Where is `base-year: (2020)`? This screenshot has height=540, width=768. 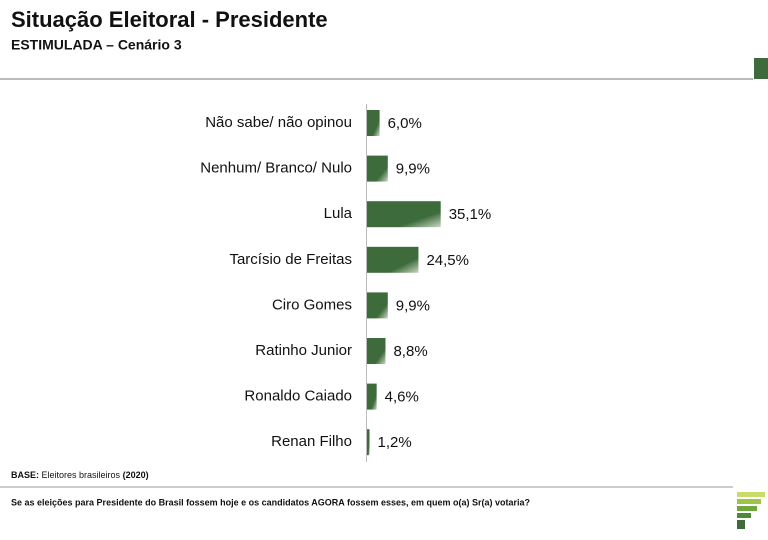 base-year: (2020) is located at coordinates (136, 475).